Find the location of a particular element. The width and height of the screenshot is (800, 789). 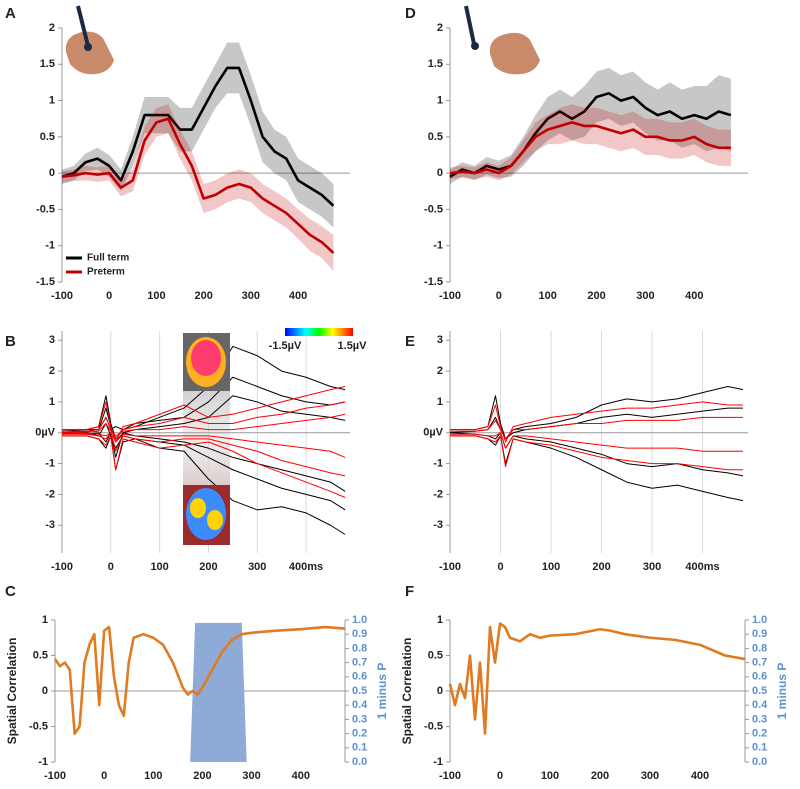

y-tick-label: 0µV is located at coordinates (45, 433).